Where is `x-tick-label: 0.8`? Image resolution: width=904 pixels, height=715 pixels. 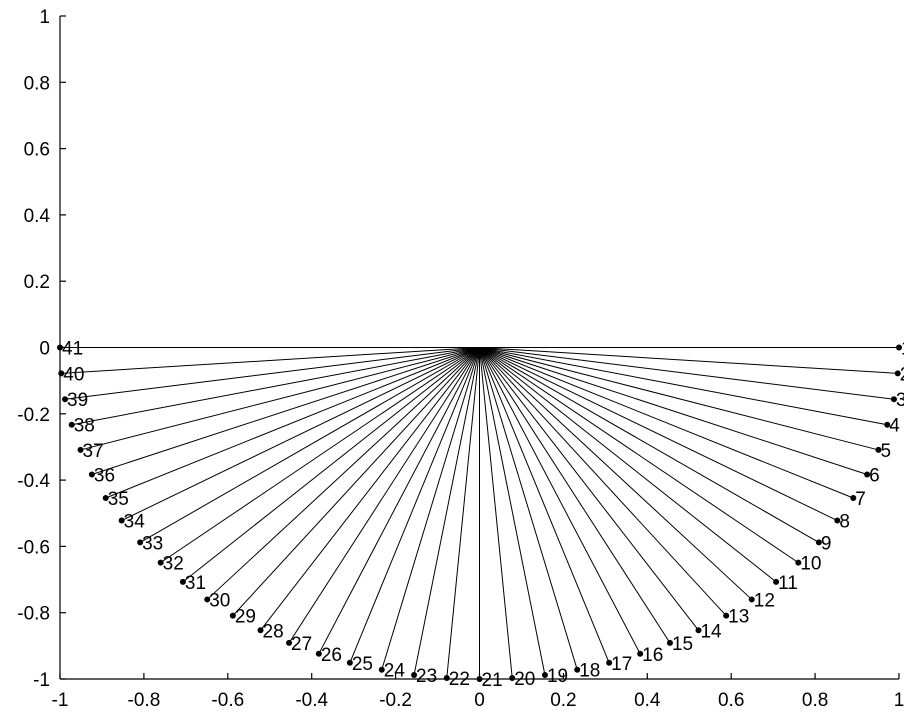 x-tick-label: 0.8 is located at coordinates (815, 700).